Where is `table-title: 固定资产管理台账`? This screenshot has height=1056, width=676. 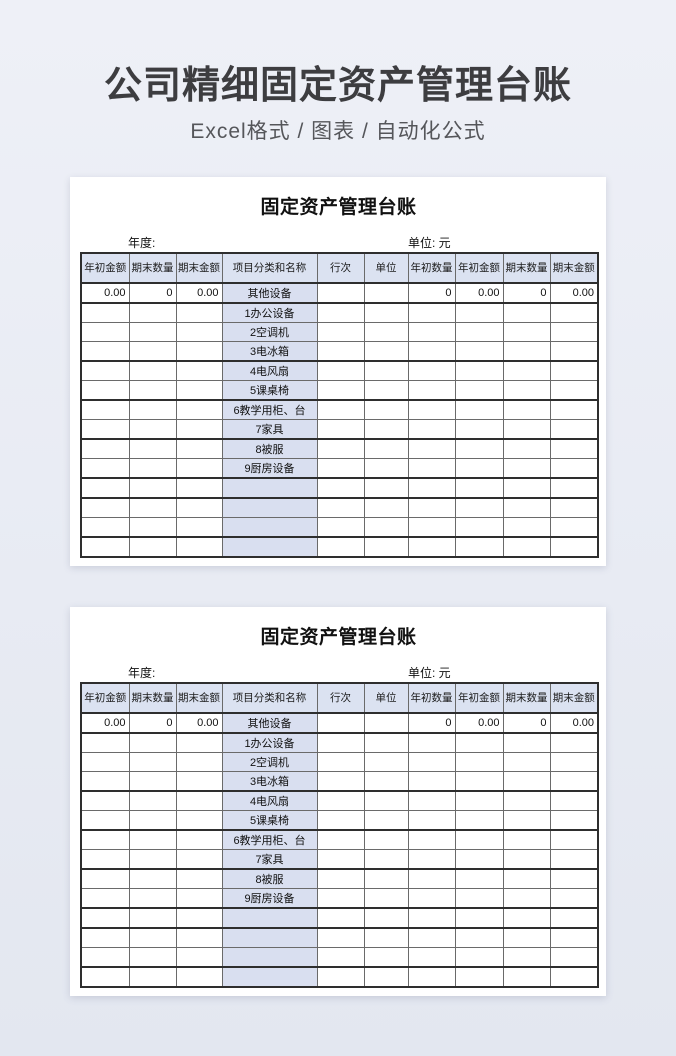 table-title: 固定资产管理台账 is located at coordinates (338, 637).